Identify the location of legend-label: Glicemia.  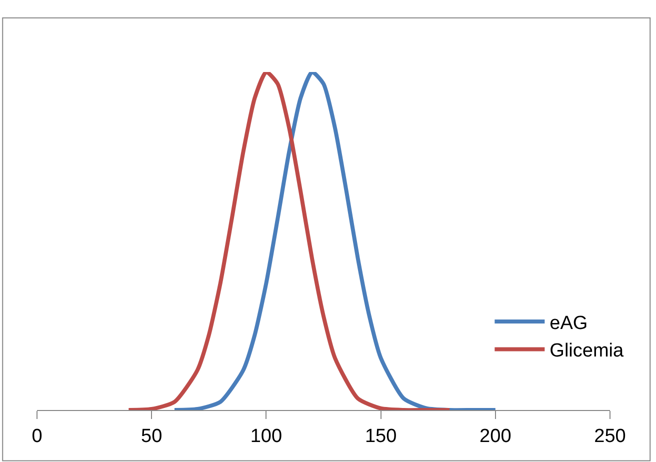
(587, 351).